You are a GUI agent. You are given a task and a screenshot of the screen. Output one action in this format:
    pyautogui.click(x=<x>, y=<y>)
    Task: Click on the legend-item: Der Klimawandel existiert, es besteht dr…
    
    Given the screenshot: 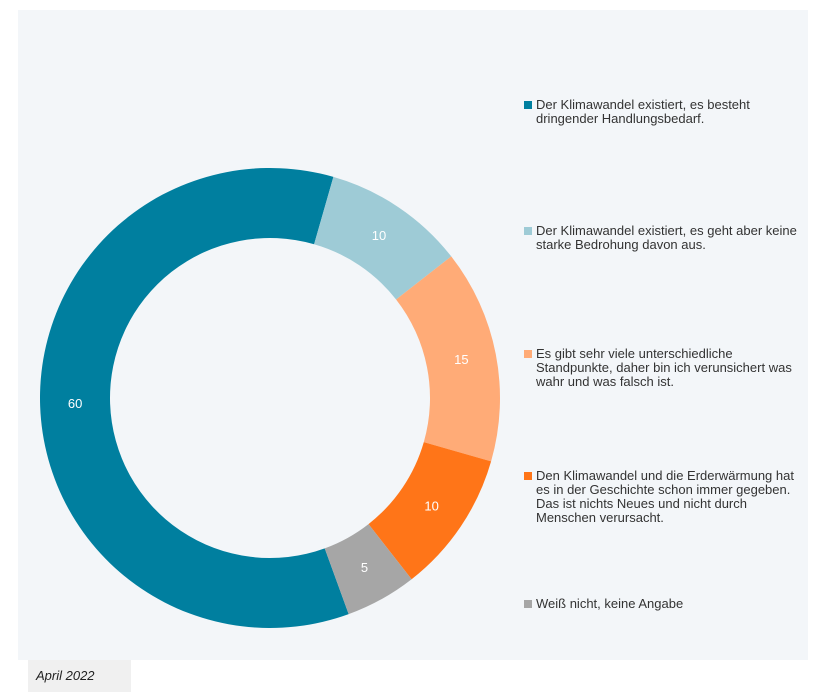 What is the action you would take?
    pyautogui.click(x=664, y=112)
    